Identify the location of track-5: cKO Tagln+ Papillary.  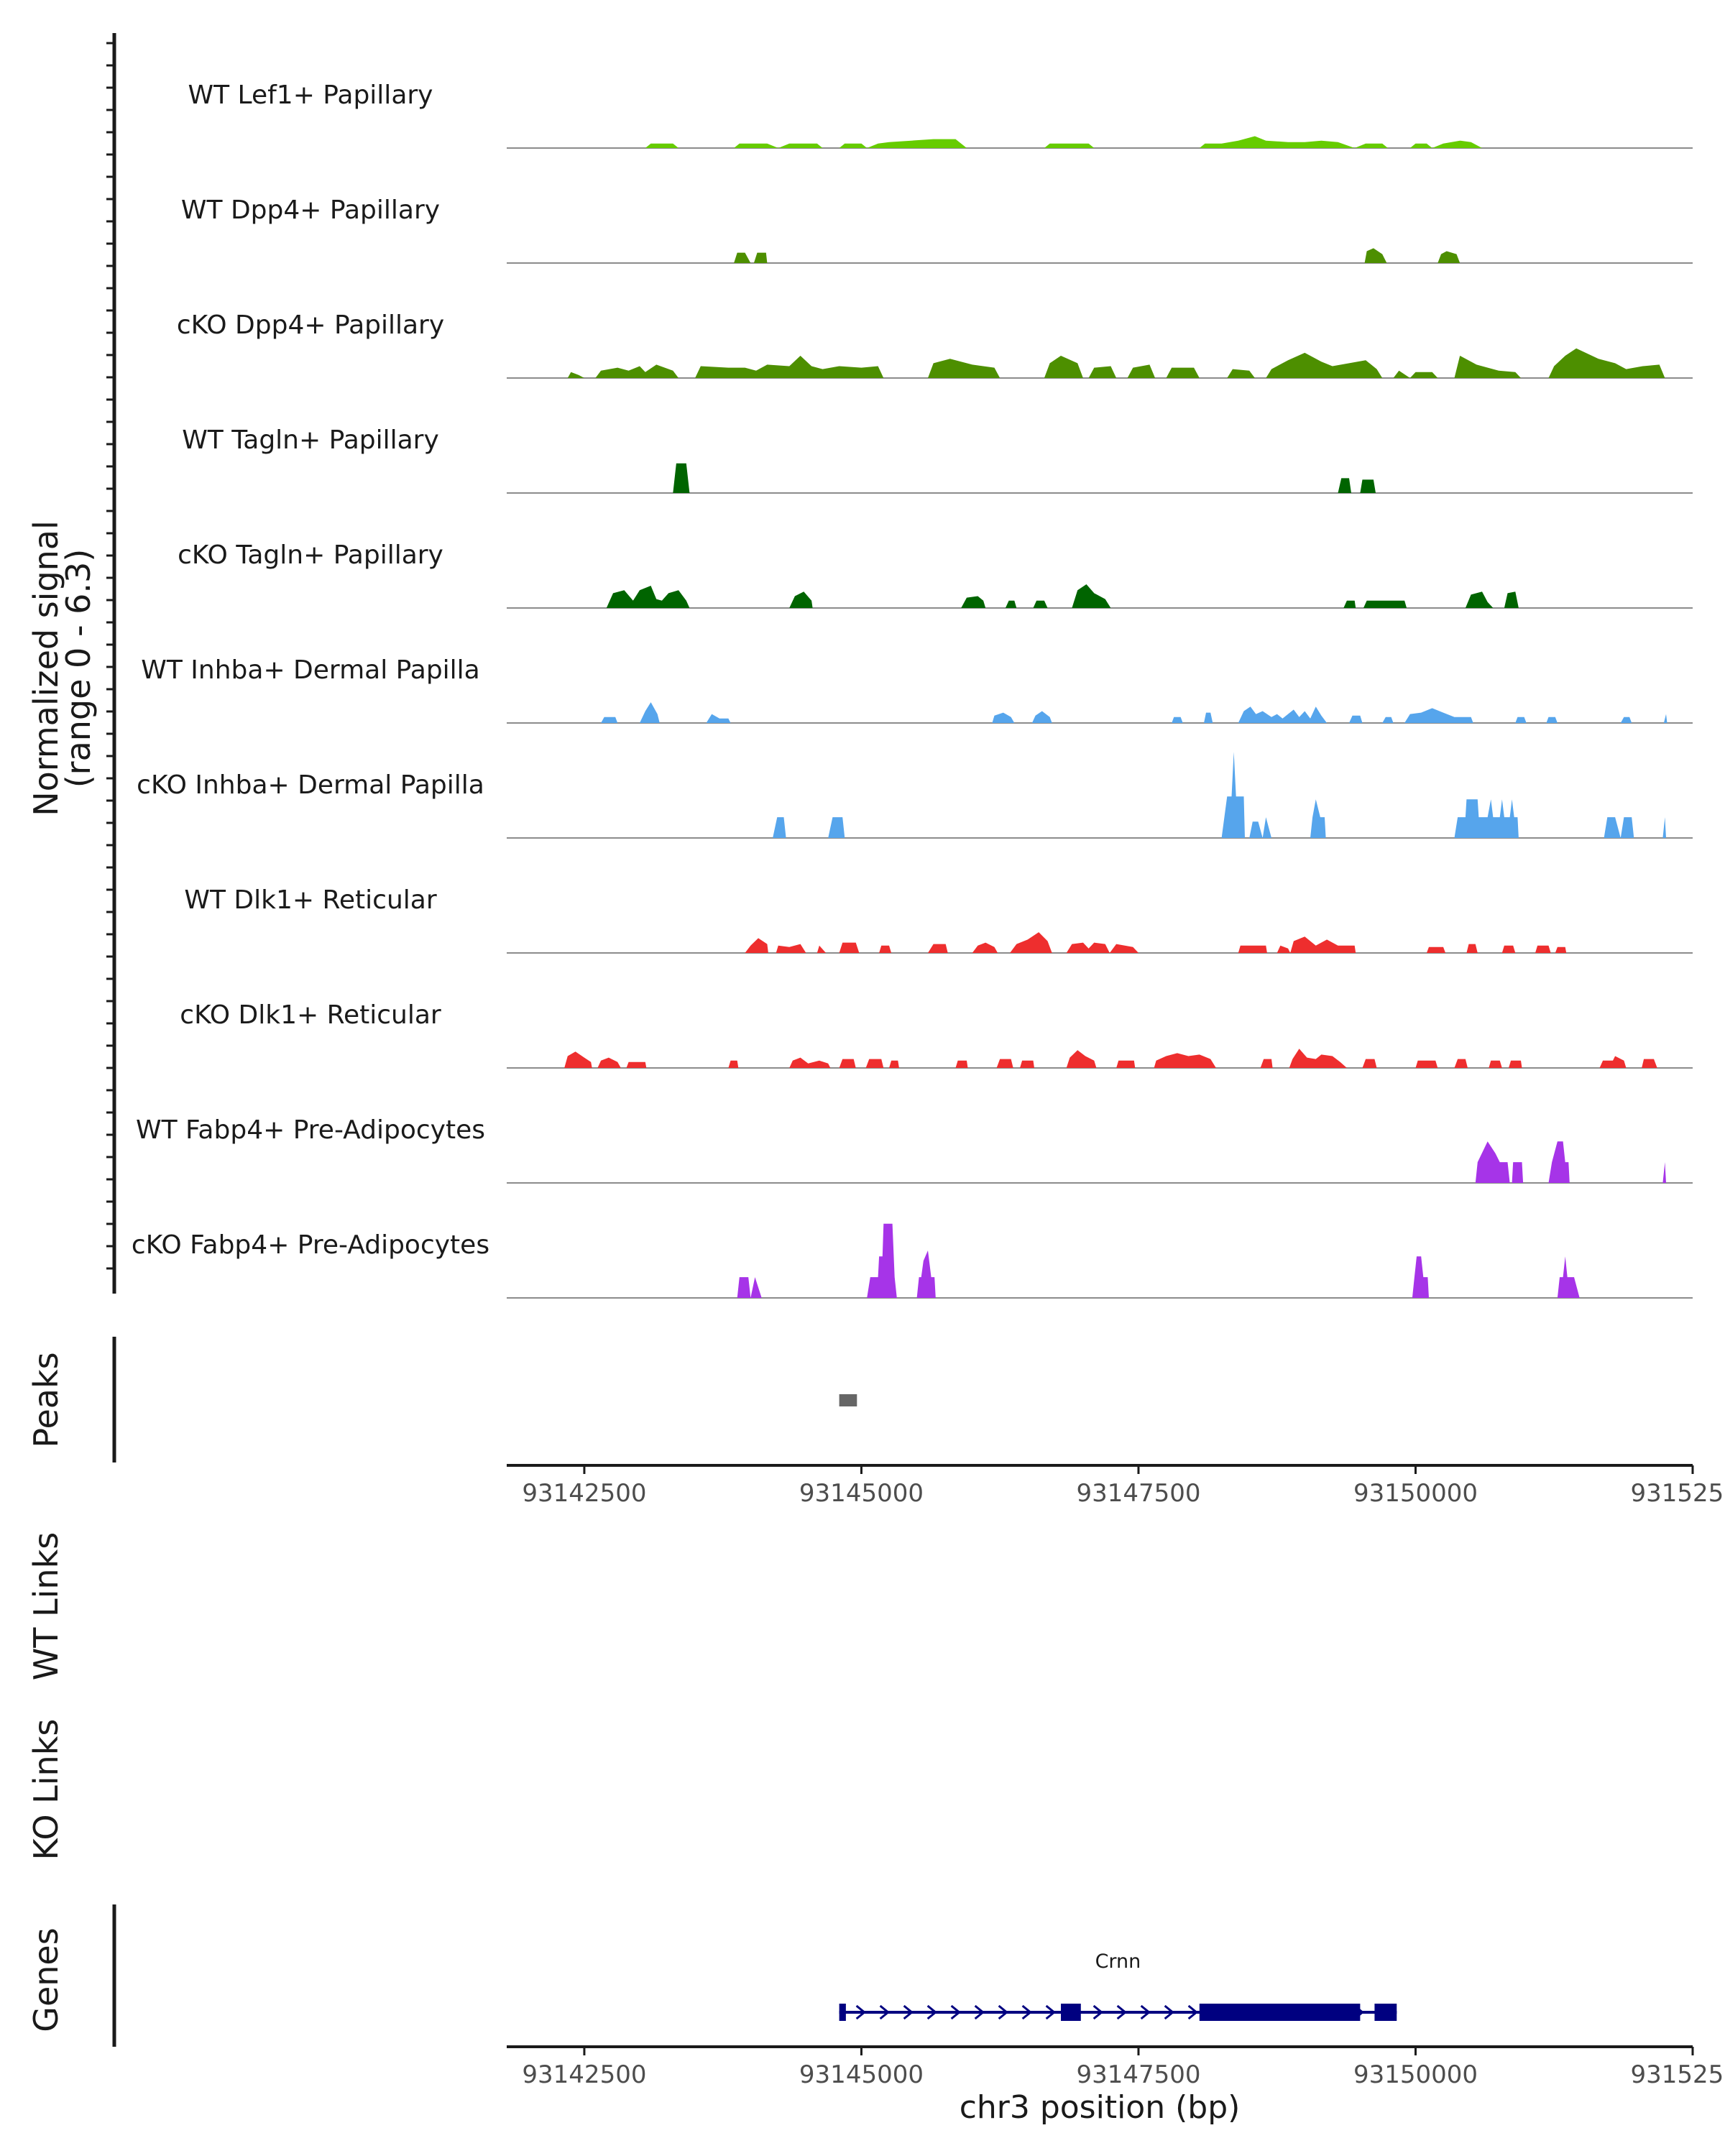
(935, 575).